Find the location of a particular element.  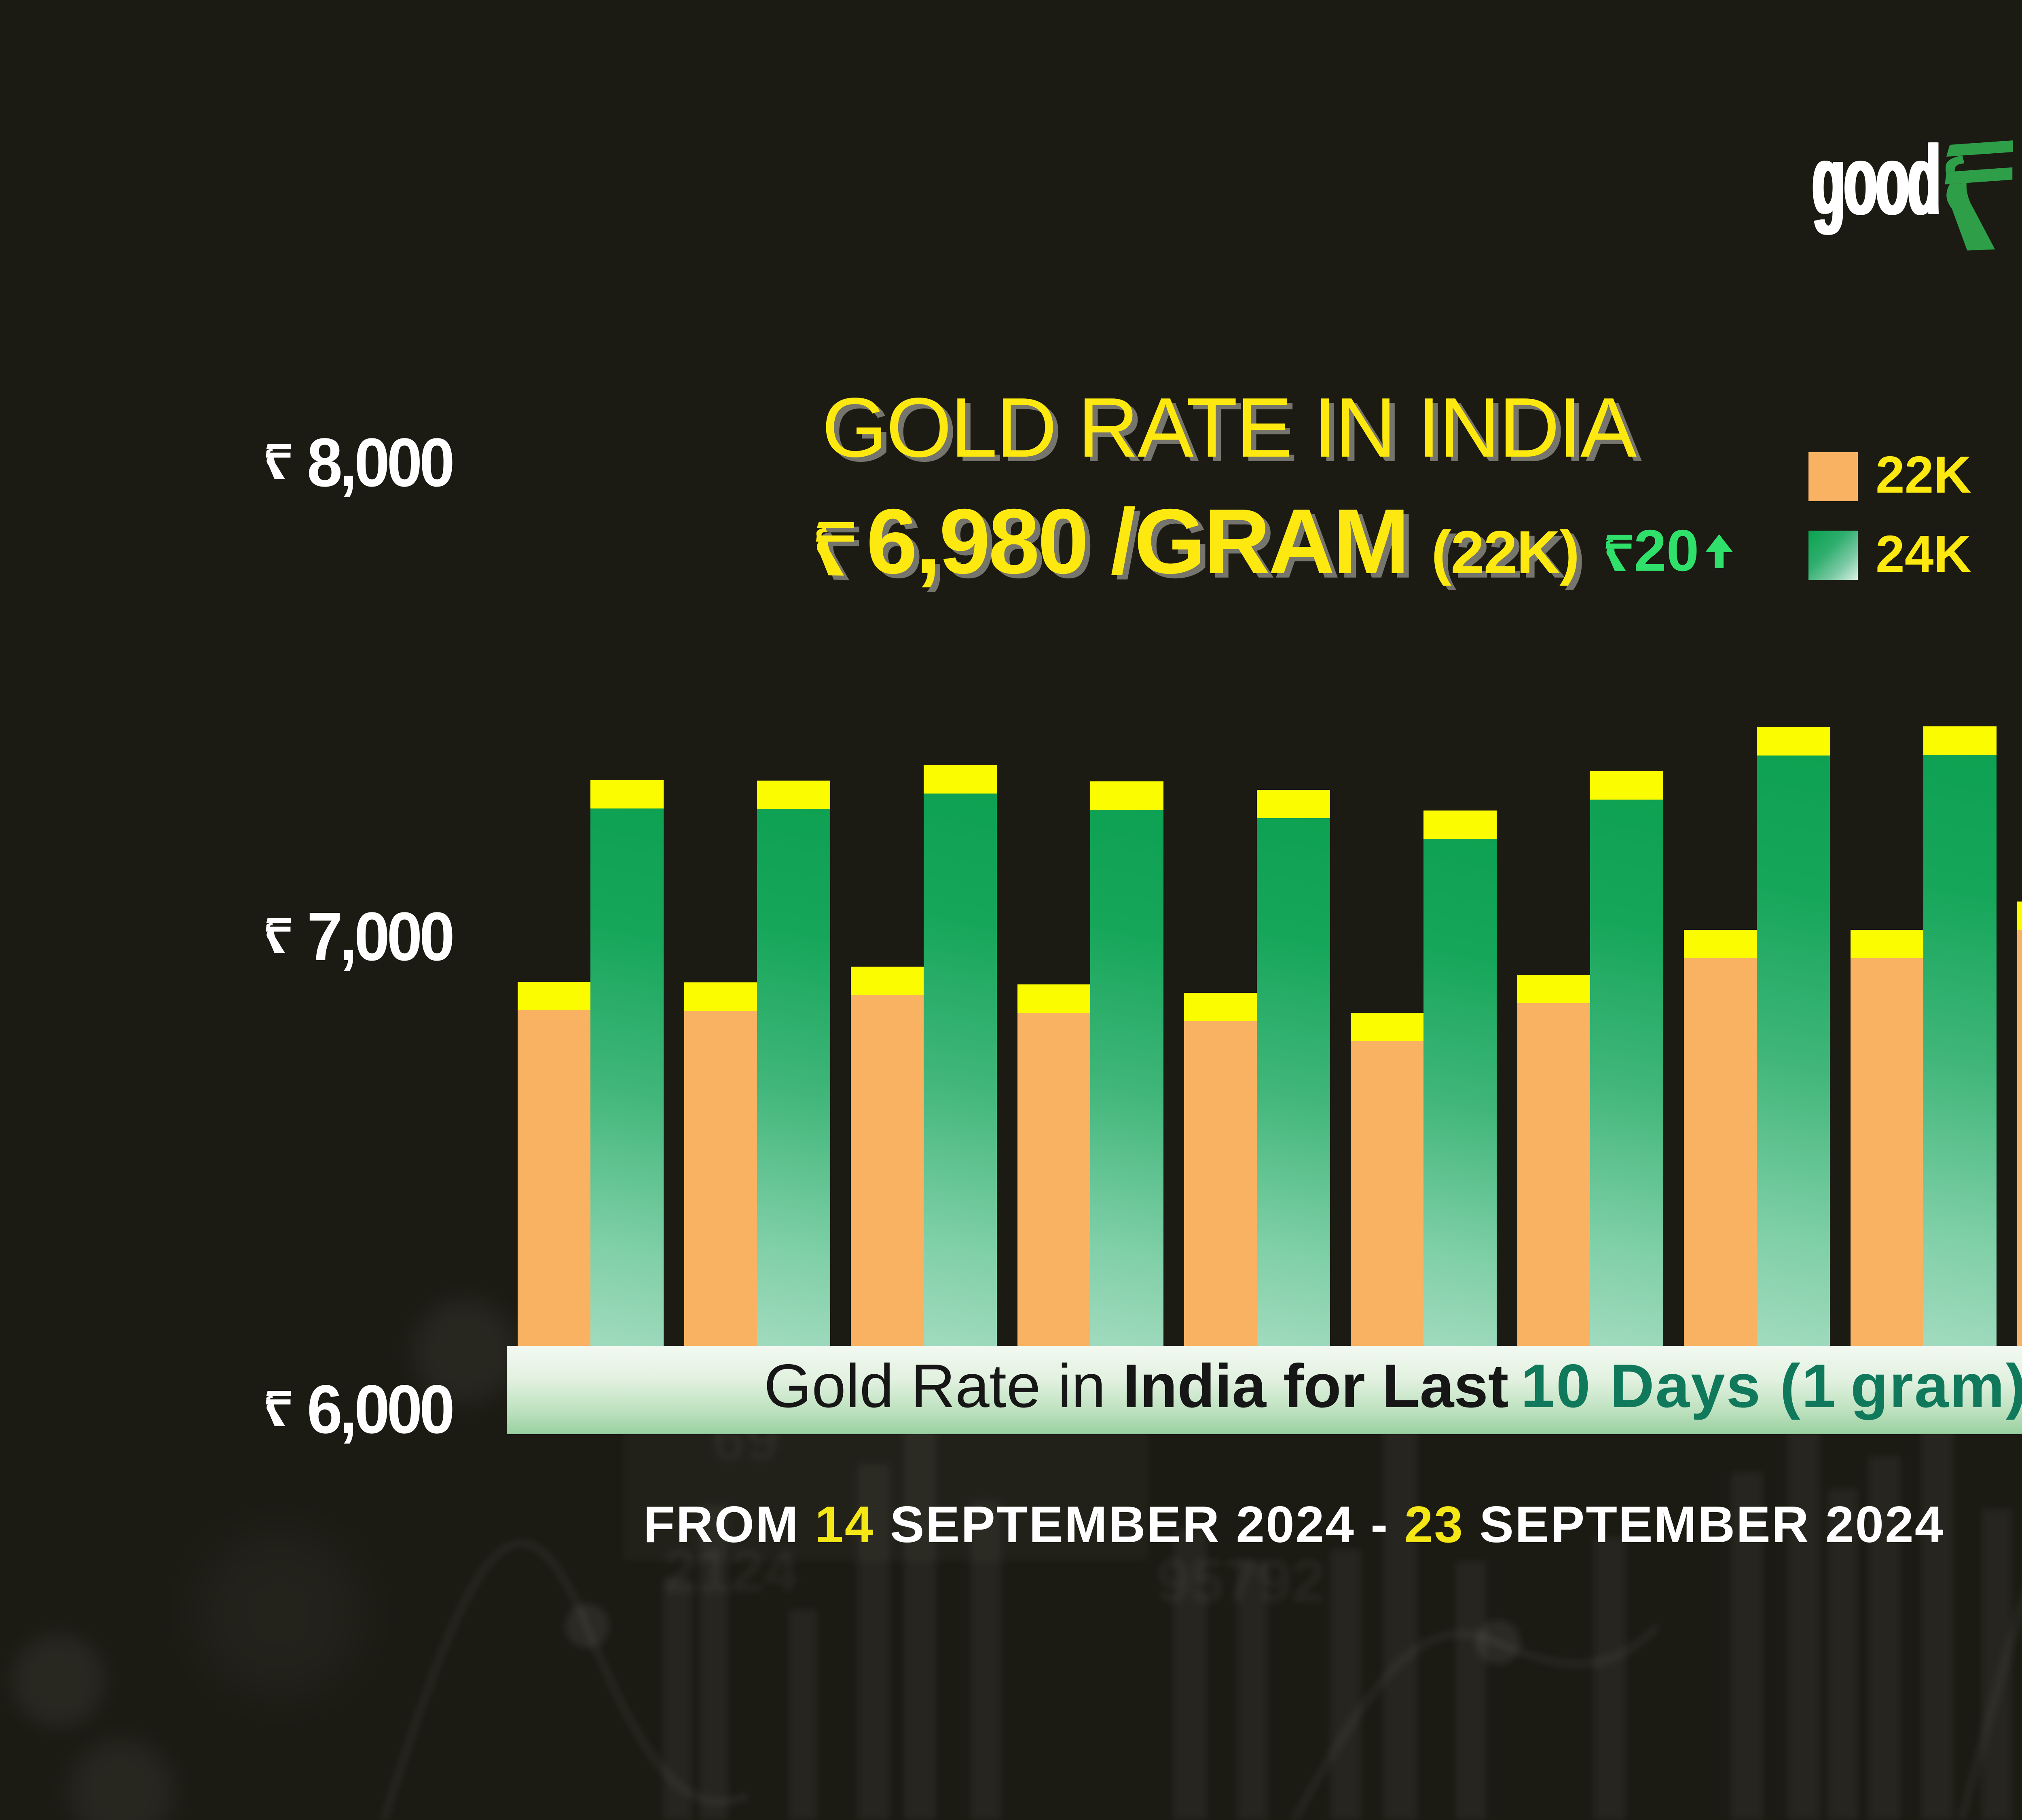

svg-text: 2124 is located at coordinates (730, 1570).